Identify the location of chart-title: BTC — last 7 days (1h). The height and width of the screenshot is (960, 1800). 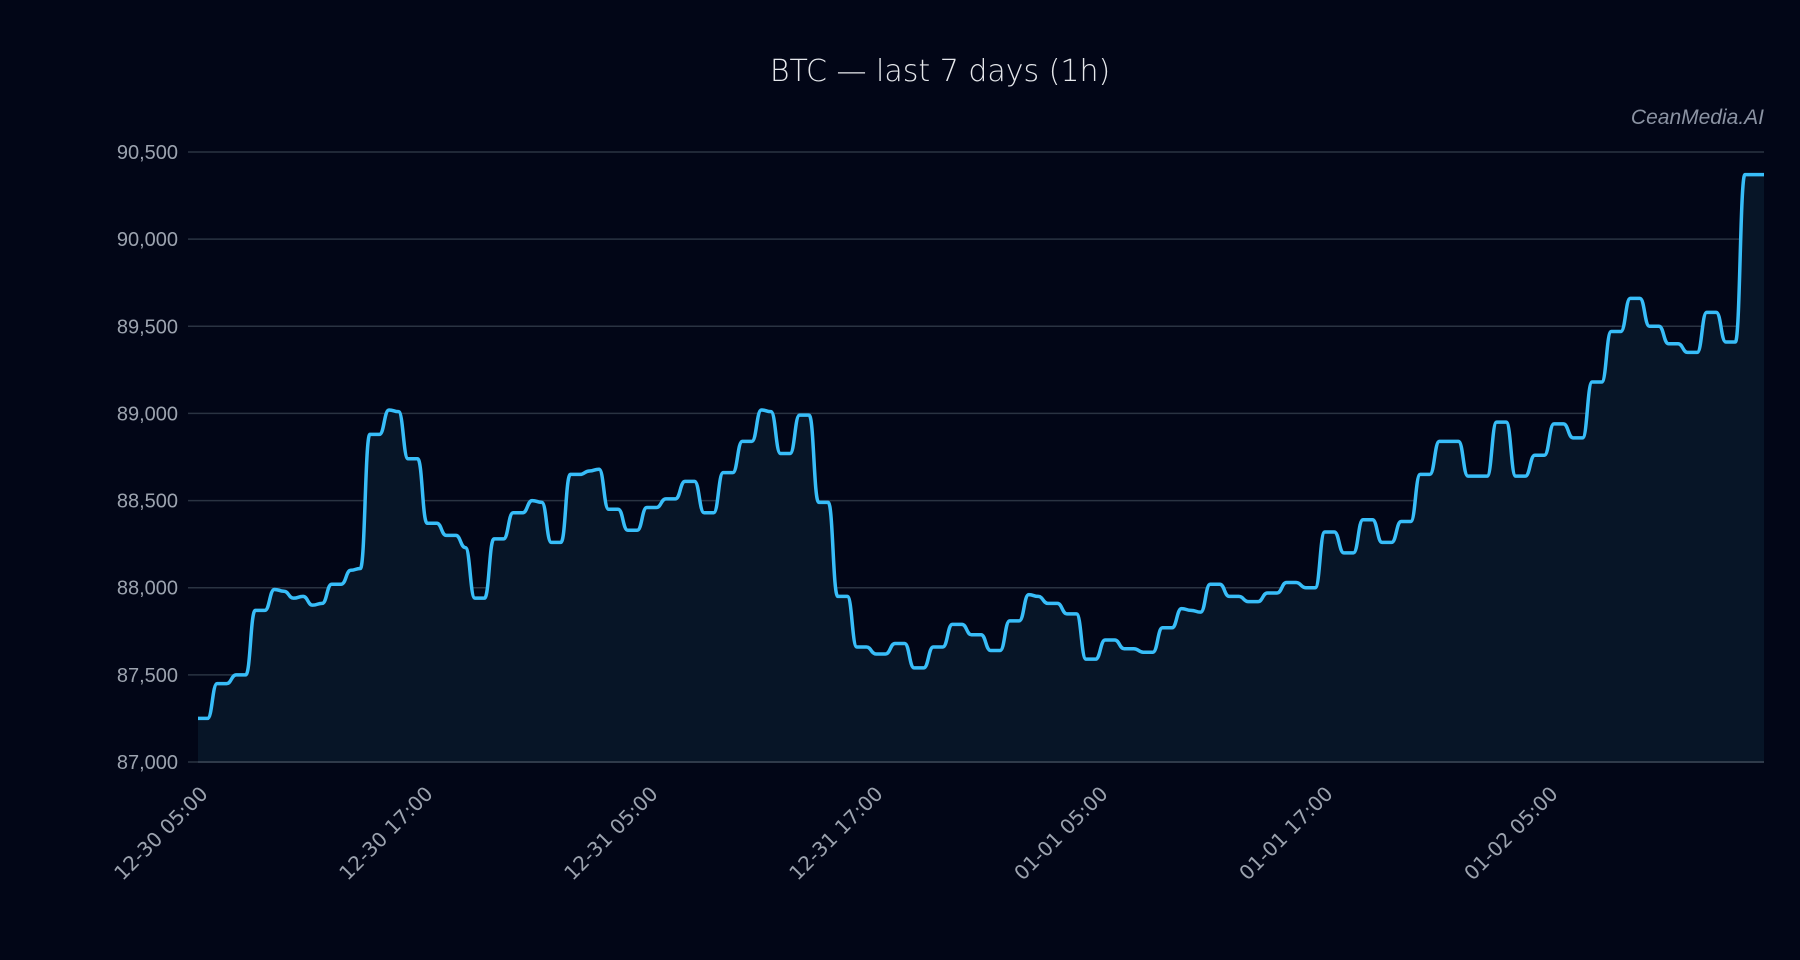
(940, 71).